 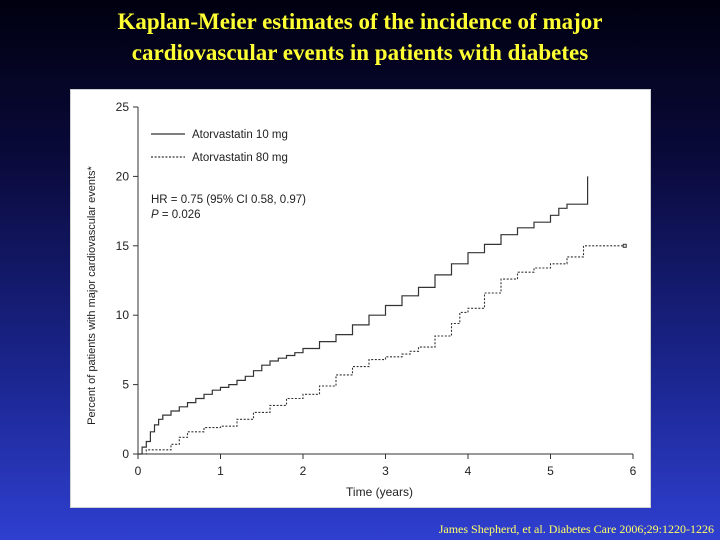 What do you see at coordinates (303, 471) in the screenshot?
I see `x-tick-label: 2` at bounding box center [303, 471].